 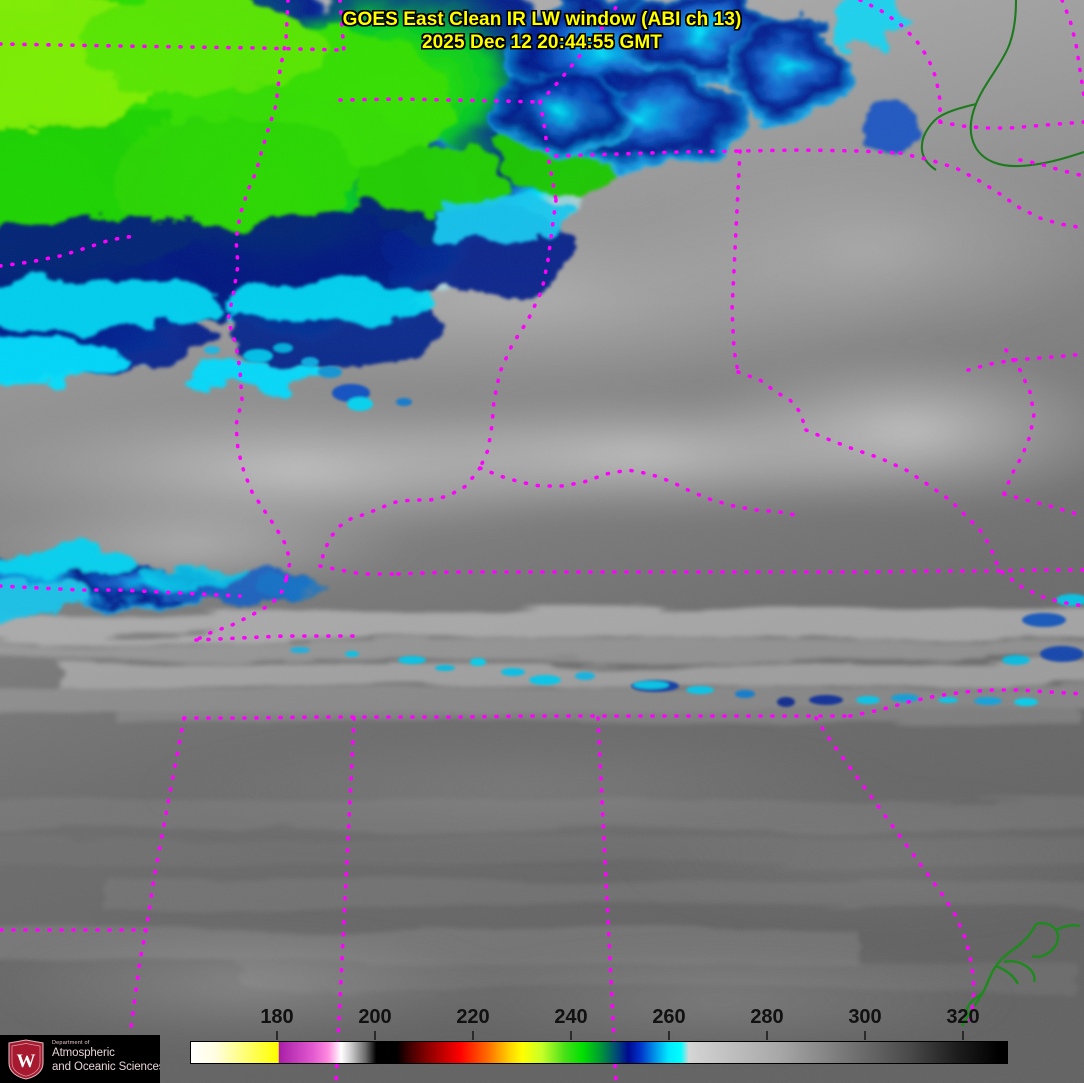 I want to click on uw-crest-icon: W, so click(x=26, y=1059).